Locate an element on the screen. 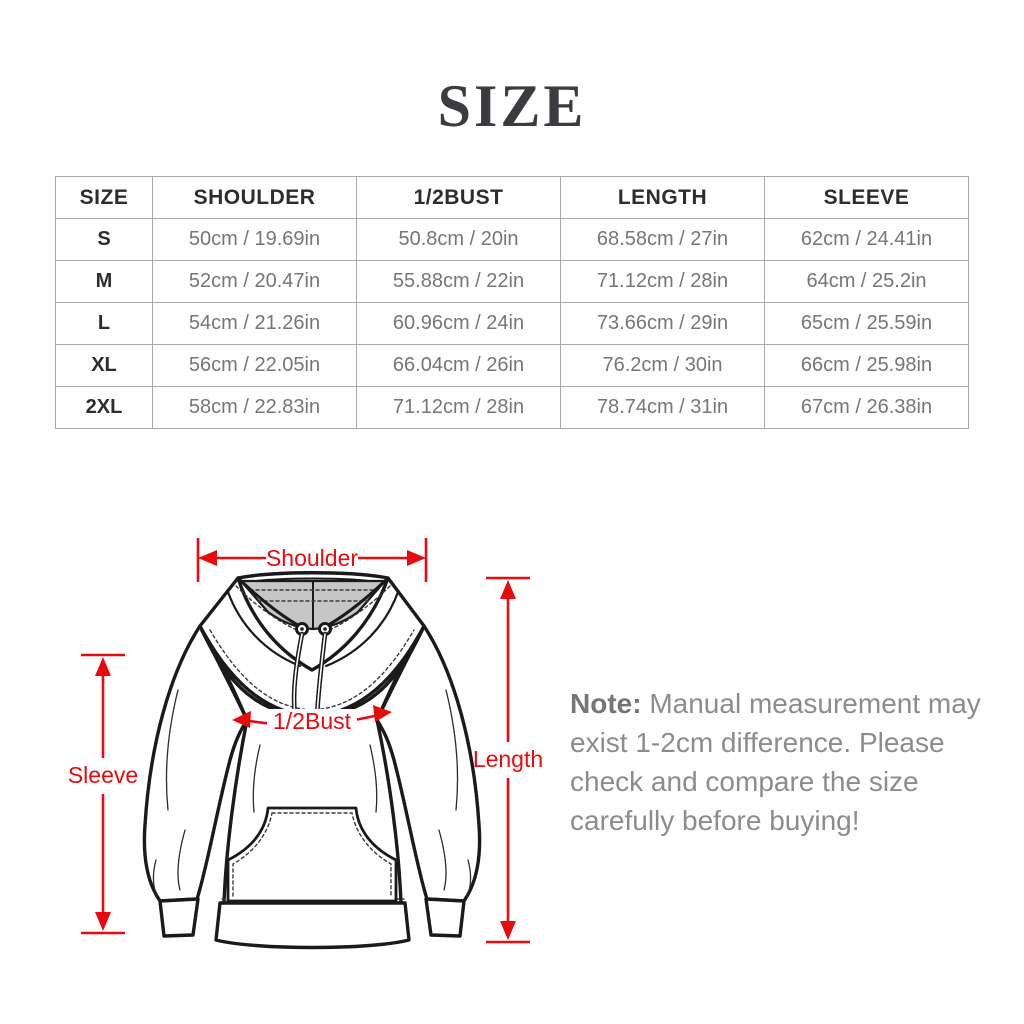  size-cell: S is located at coordinates (104, 239).